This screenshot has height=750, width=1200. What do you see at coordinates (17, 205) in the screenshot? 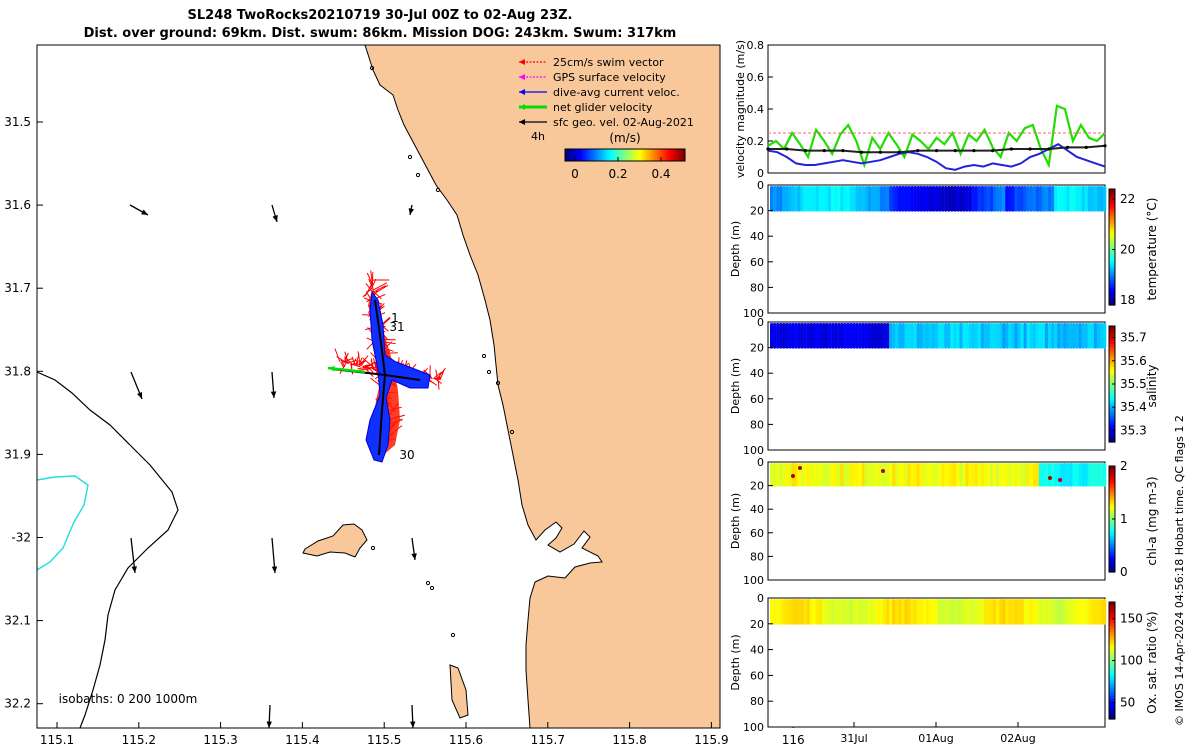
I see `lat-tick-label: 31.6` at bounding box center [17, 205].